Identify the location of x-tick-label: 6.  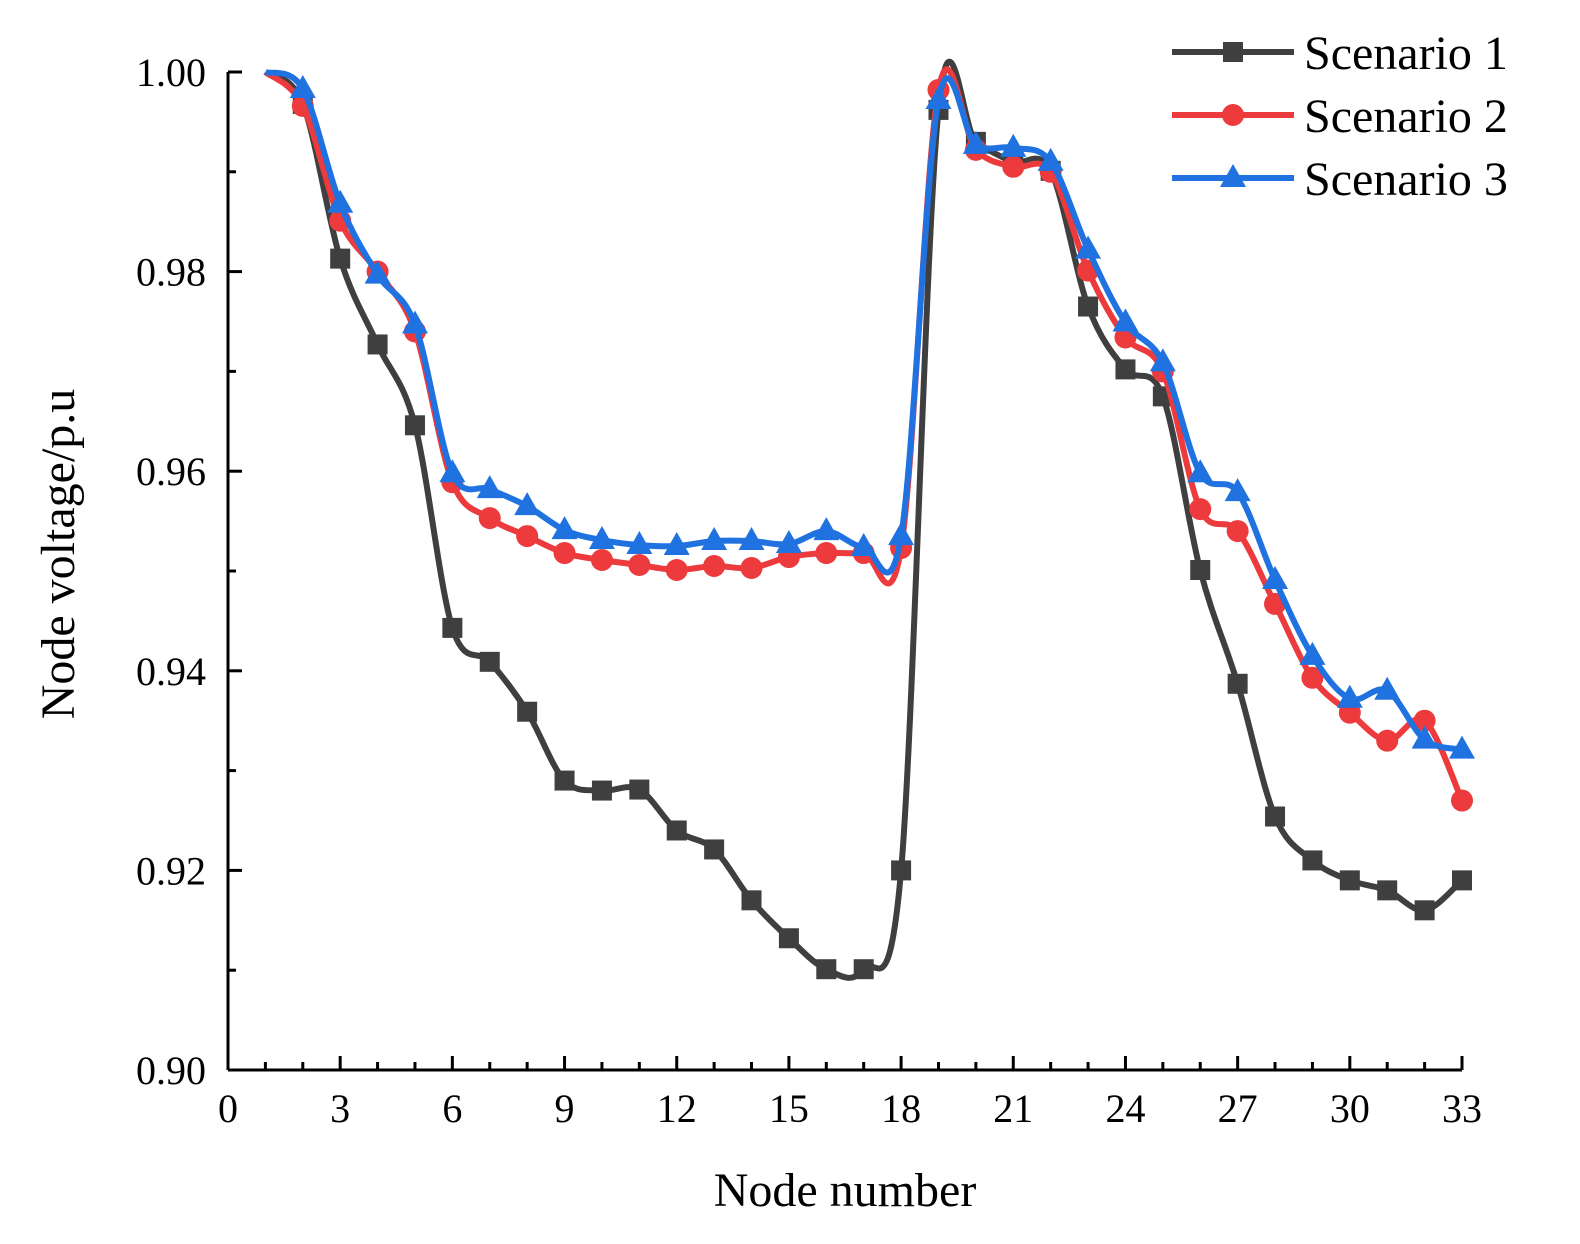
(452, 1108).